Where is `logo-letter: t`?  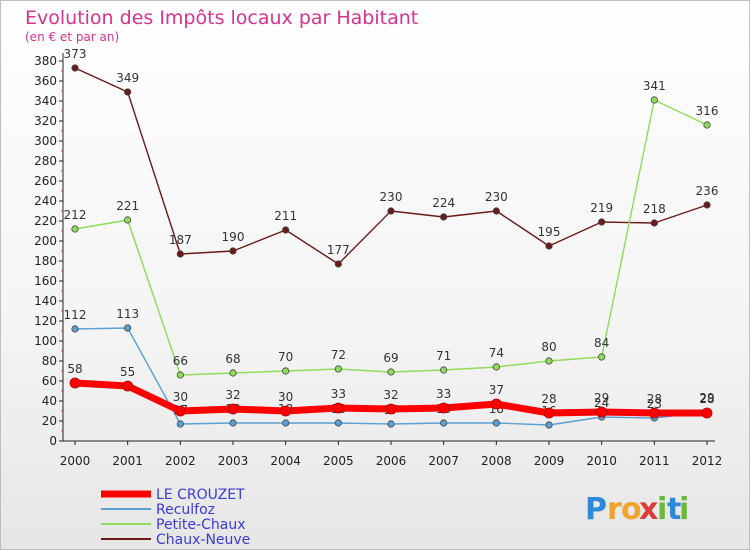 logo-letter: t is located at coordinates (674, 509).